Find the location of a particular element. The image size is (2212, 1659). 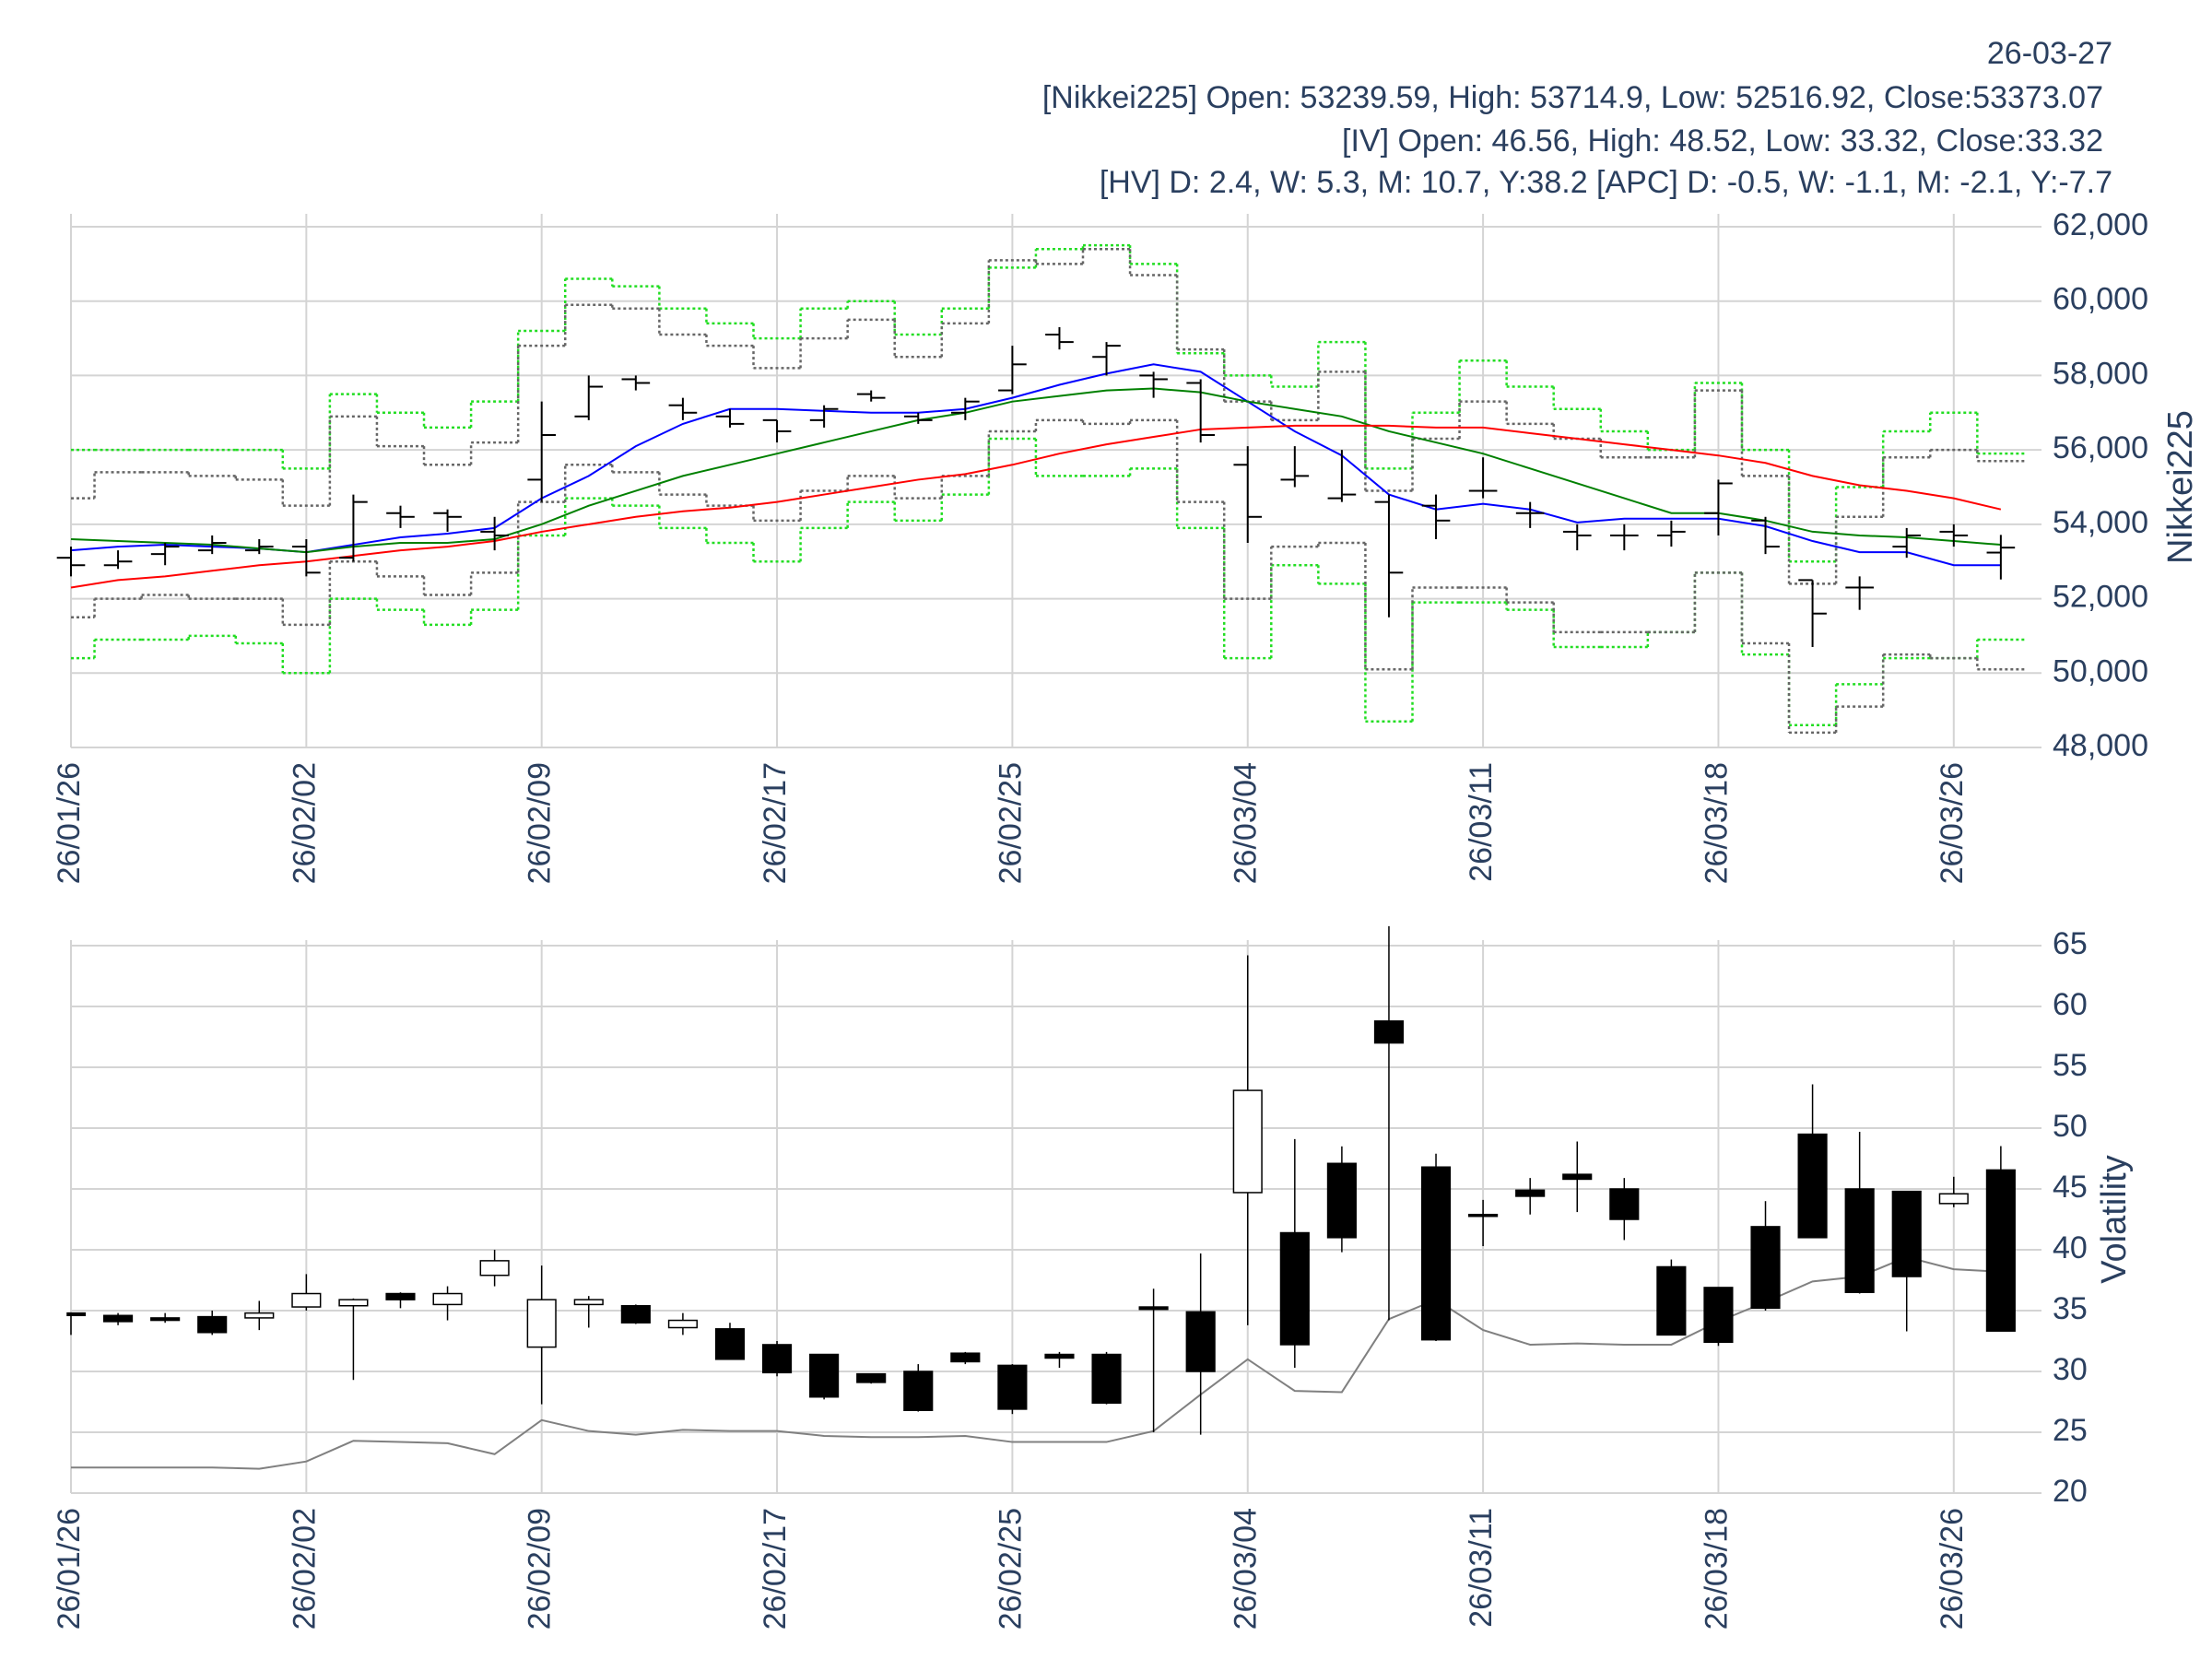

y-tick-label: 50,000 is located at coordinates (2100, 670).